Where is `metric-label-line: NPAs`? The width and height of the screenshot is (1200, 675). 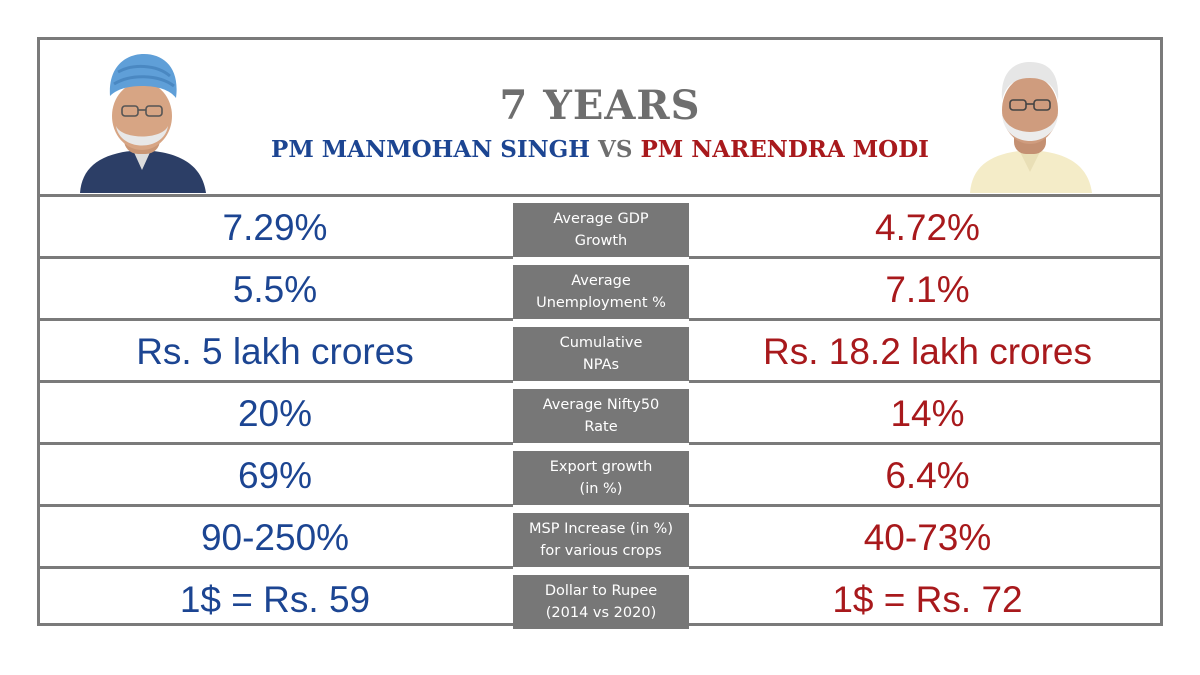
metric-label-line: NPAs is located at coordinates (601, 365).